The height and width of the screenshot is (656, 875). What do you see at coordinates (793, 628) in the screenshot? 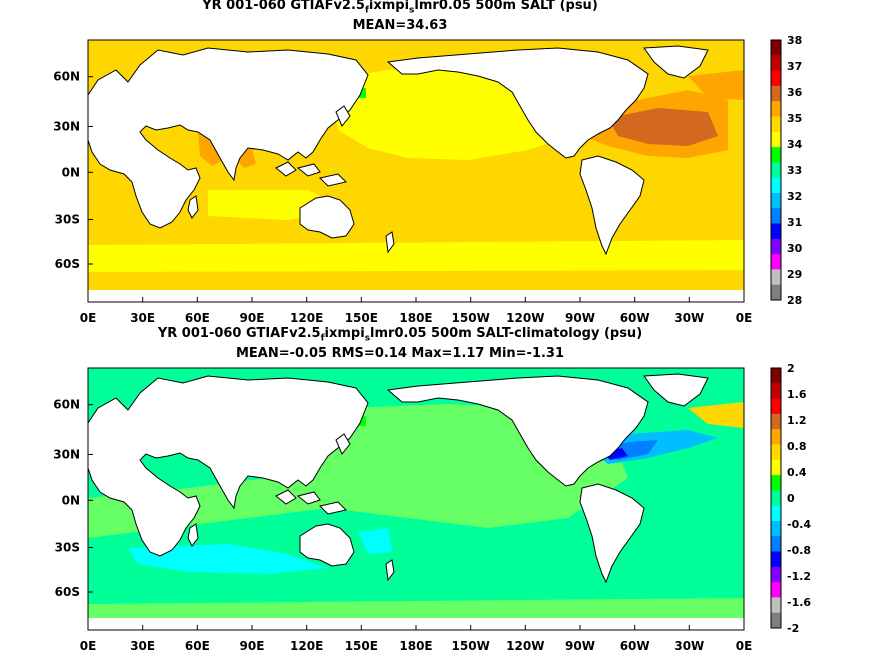
I see `colorbar-2-label: -2` at bounding box center [793, 628].